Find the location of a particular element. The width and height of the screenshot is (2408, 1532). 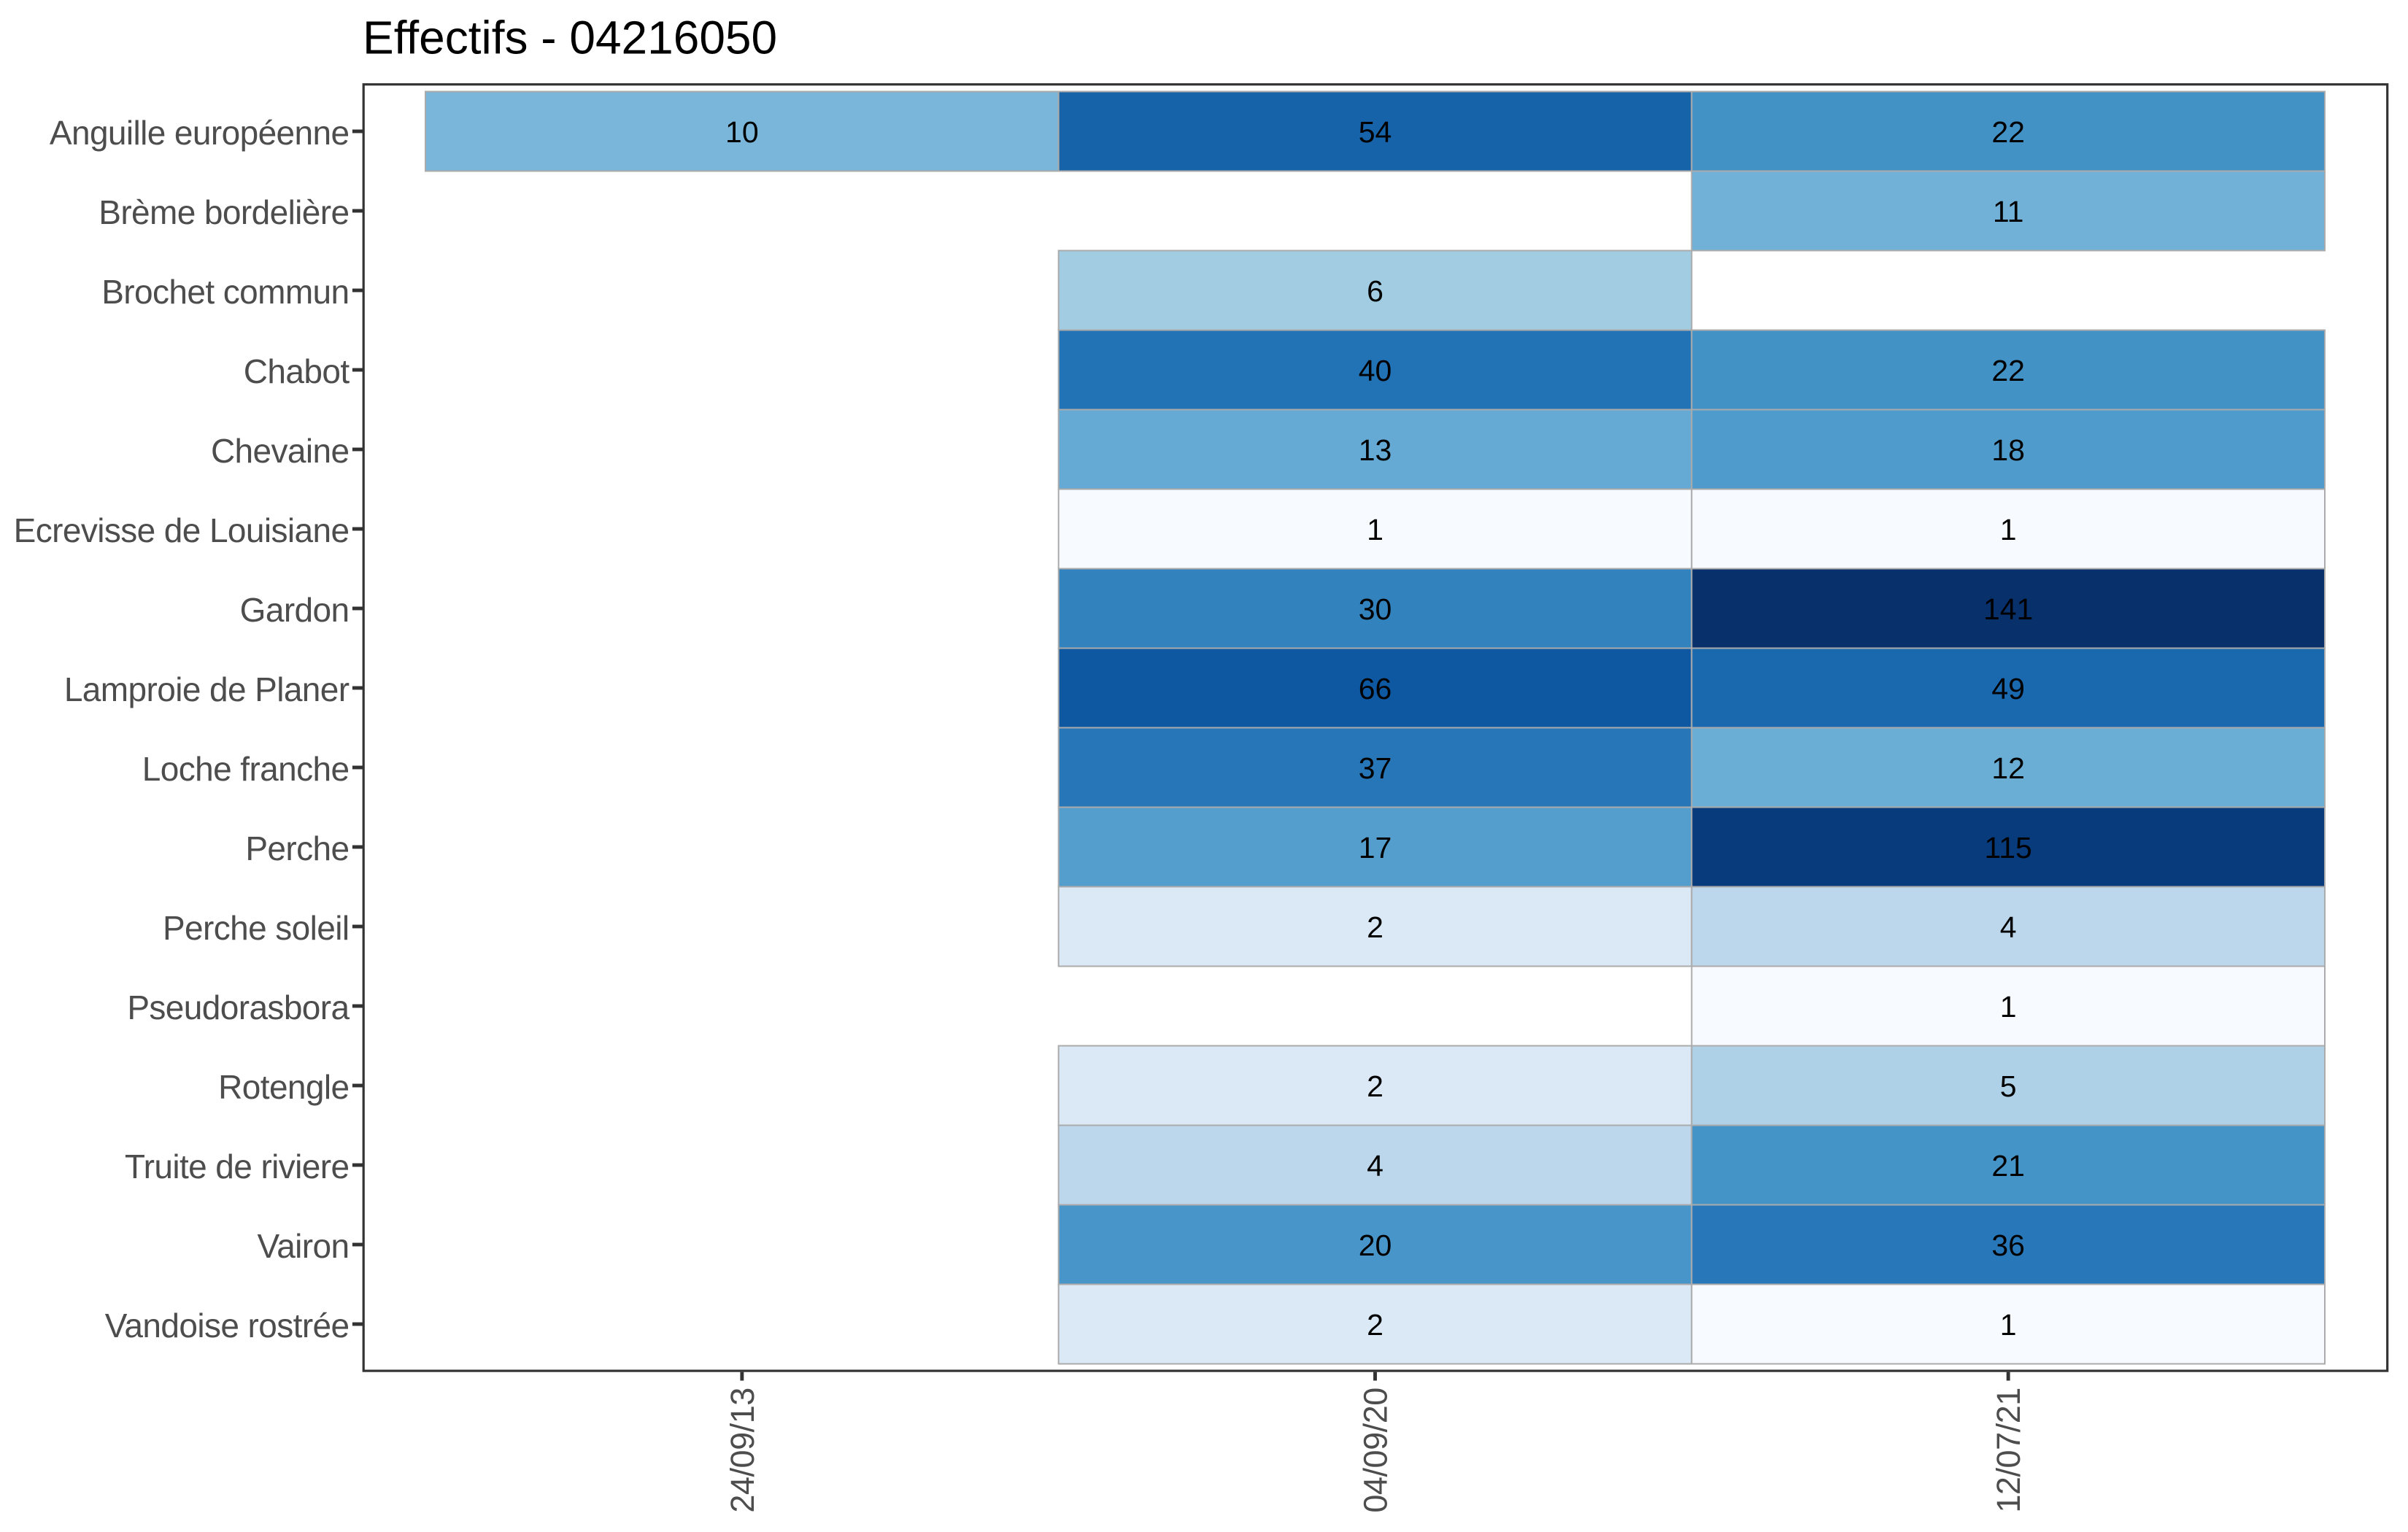

svg-text: 6 is located at coordinates (1375, 291).